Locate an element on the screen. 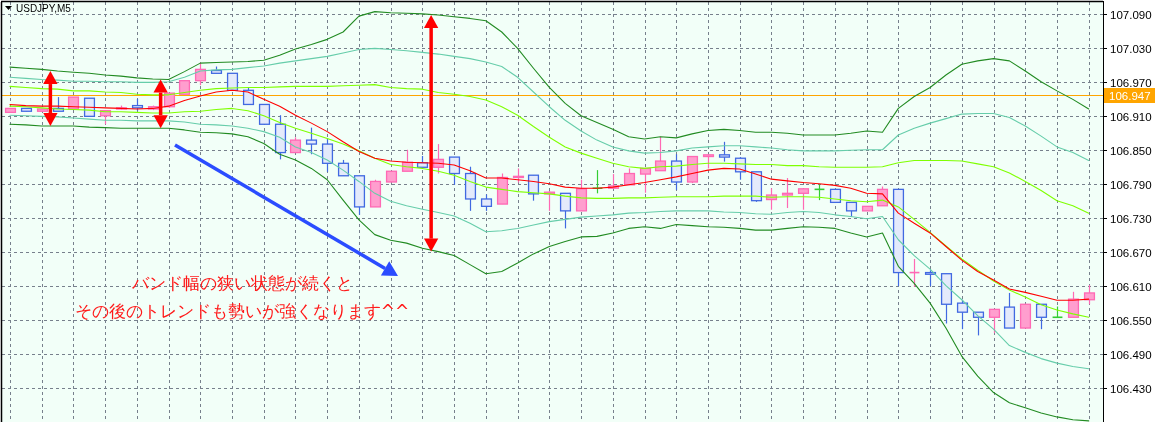 Image resolution: width=1157 pixels, height=422 pixels. y-tick-label: 107.090 is located at coordinates (1131, 14).